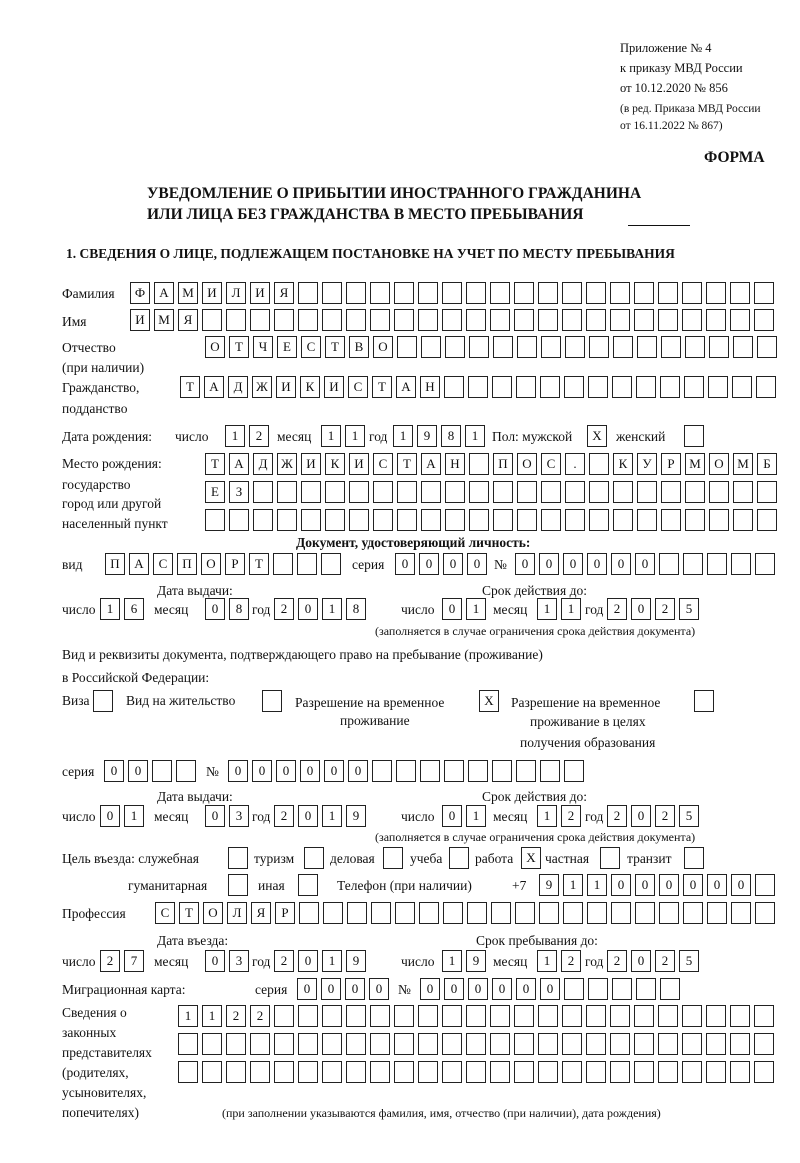 The width and height of the screenshot is (800, 1163). What do you see at coordinates (215, 347) in the screenshot?
I see `char-cell: О` at bounding box center [215, 347].